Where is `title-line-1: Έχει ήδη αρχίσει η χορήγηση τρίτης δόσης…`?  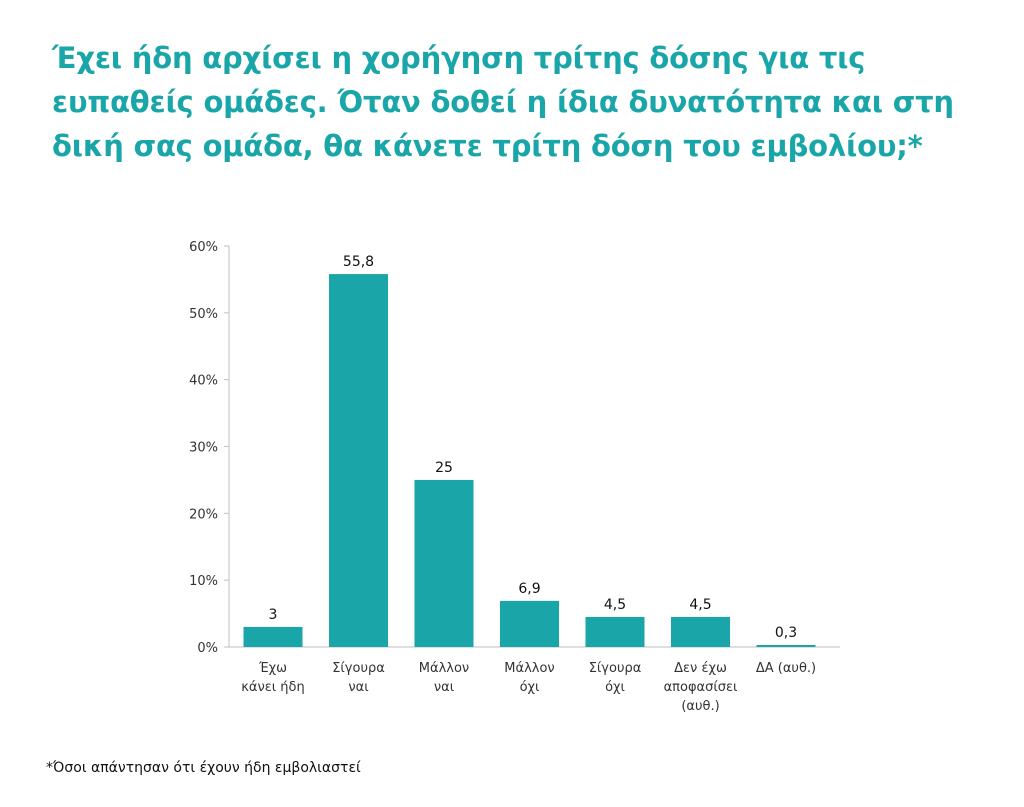 title-line-1: Έχει ήδη αρχίσει η χορήγηση τρίτης δόσης… is located at coordinates (459, 58).